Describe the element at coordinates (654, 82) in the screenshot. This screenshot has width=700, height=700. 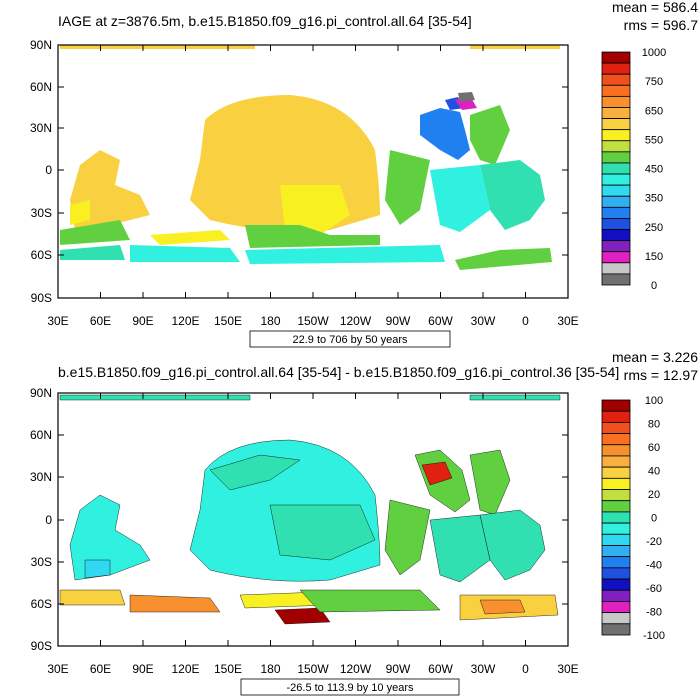
I see `legend-label: 750` at that location.